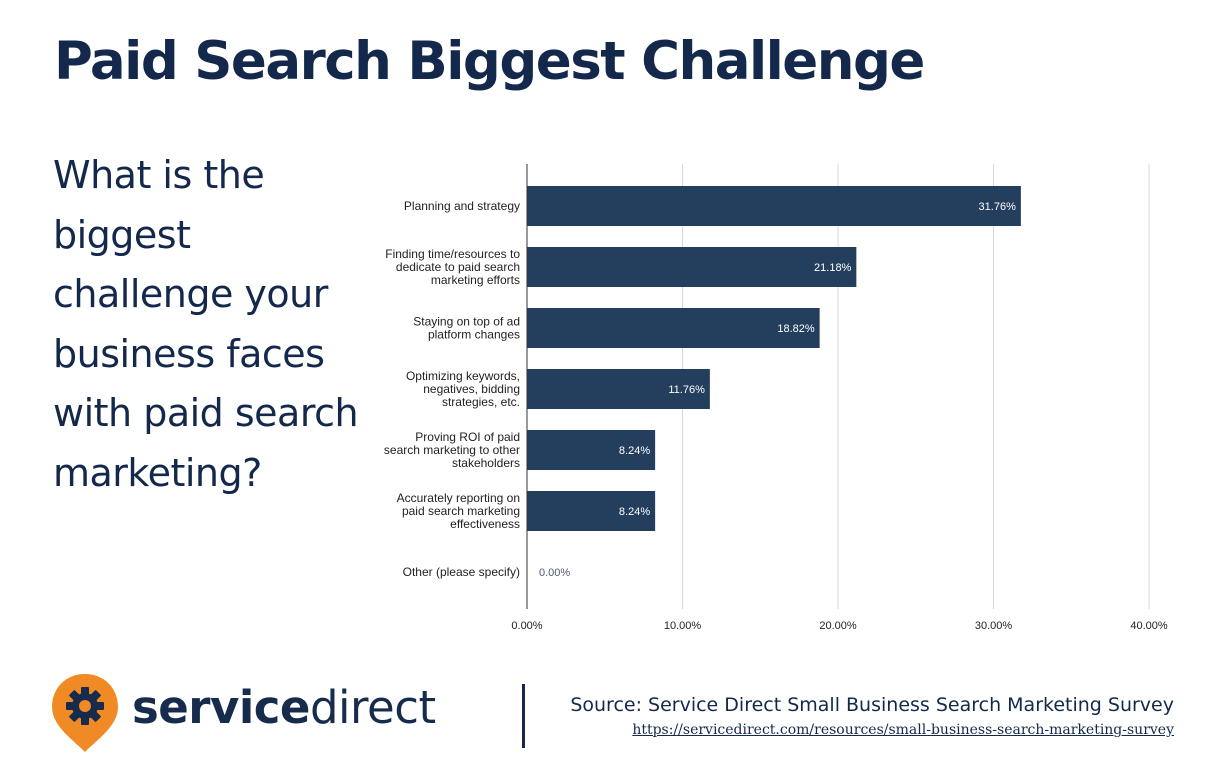  What do you see at coordinates (452, 450) in the screenshot?
I see `category-label: search marketing to other` at bounding box center [452, 450].